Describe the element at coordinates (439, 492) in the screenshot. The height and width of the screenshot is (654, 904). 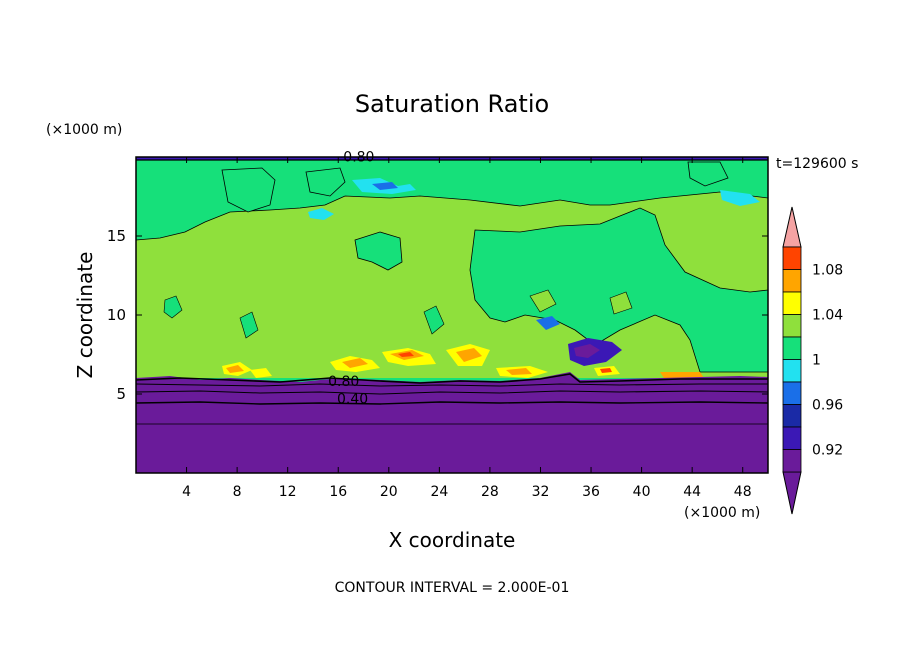
I see `x-tick-label: 24` at that location.